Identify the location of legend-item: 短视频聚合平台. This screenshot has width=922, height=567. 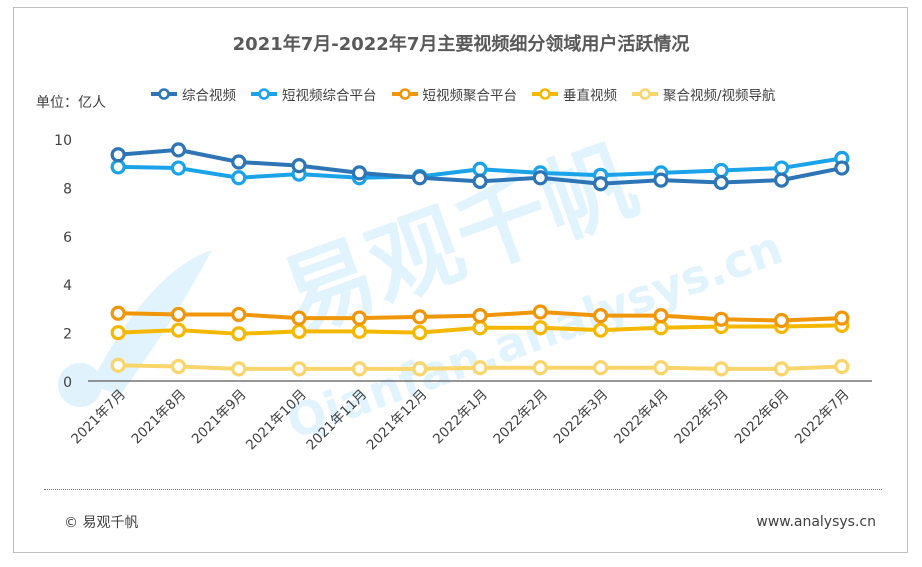
(454, 94).